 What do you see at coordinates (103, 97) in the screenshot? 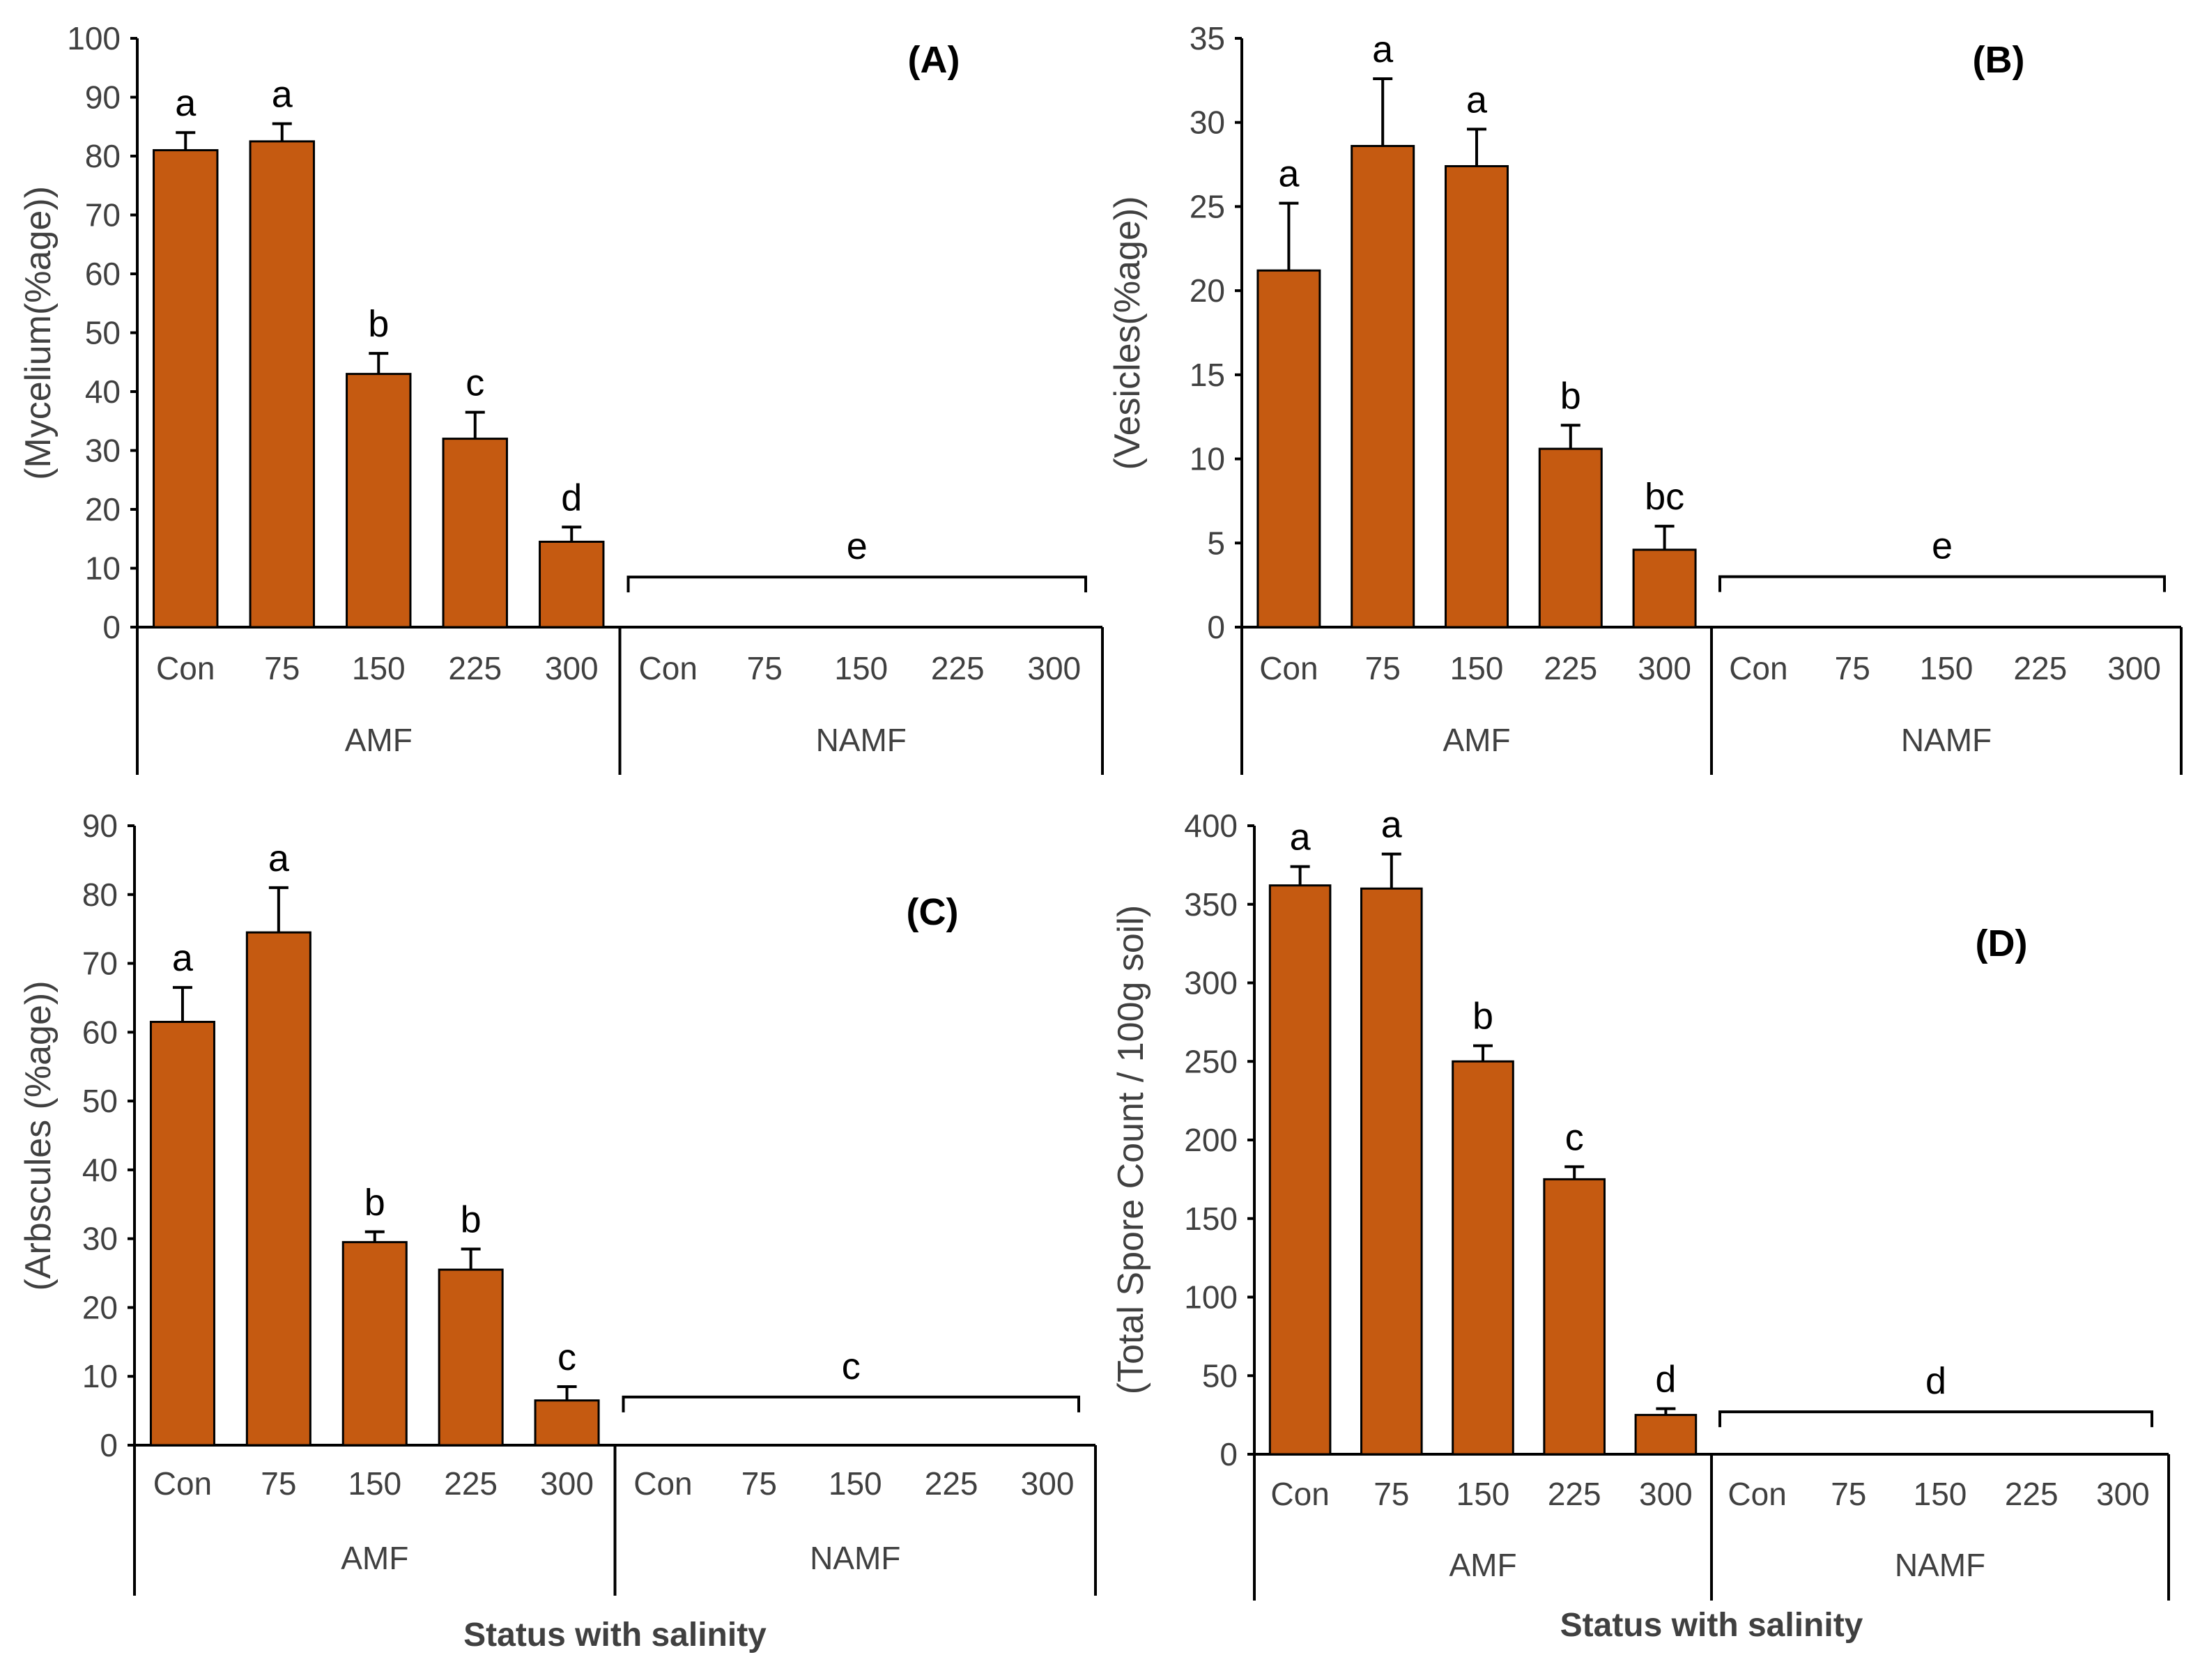
I see `y-tick-label: 90` at bounding box center [103, 97].